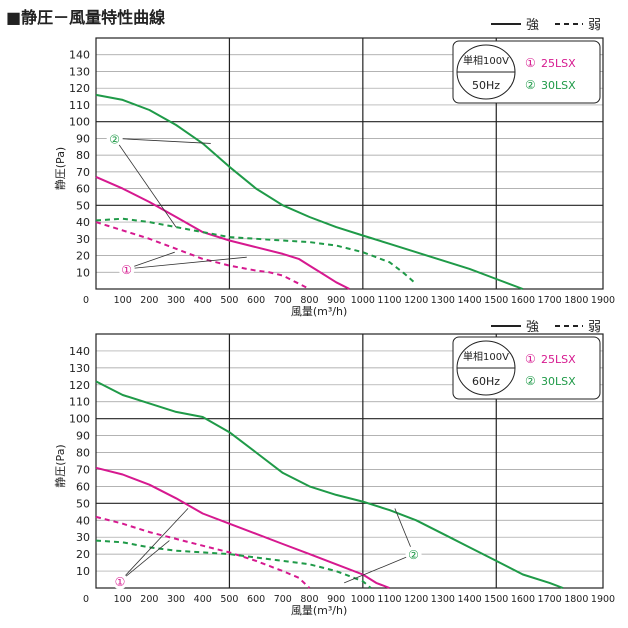 The image size is (628, 628). I want to click on x-tick-label: 1800, so click(576, 599).